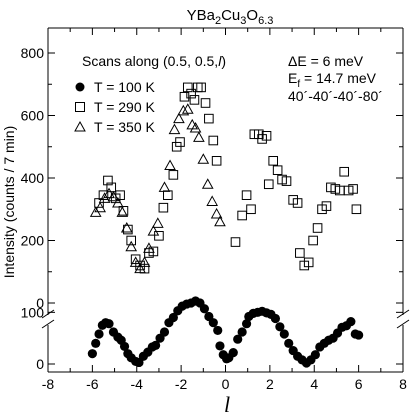 This screenshot has height=418, width=415. Describe the element at coordinates (226, 384) in the screenshot. I see `x-tick-label: 0` at that location.